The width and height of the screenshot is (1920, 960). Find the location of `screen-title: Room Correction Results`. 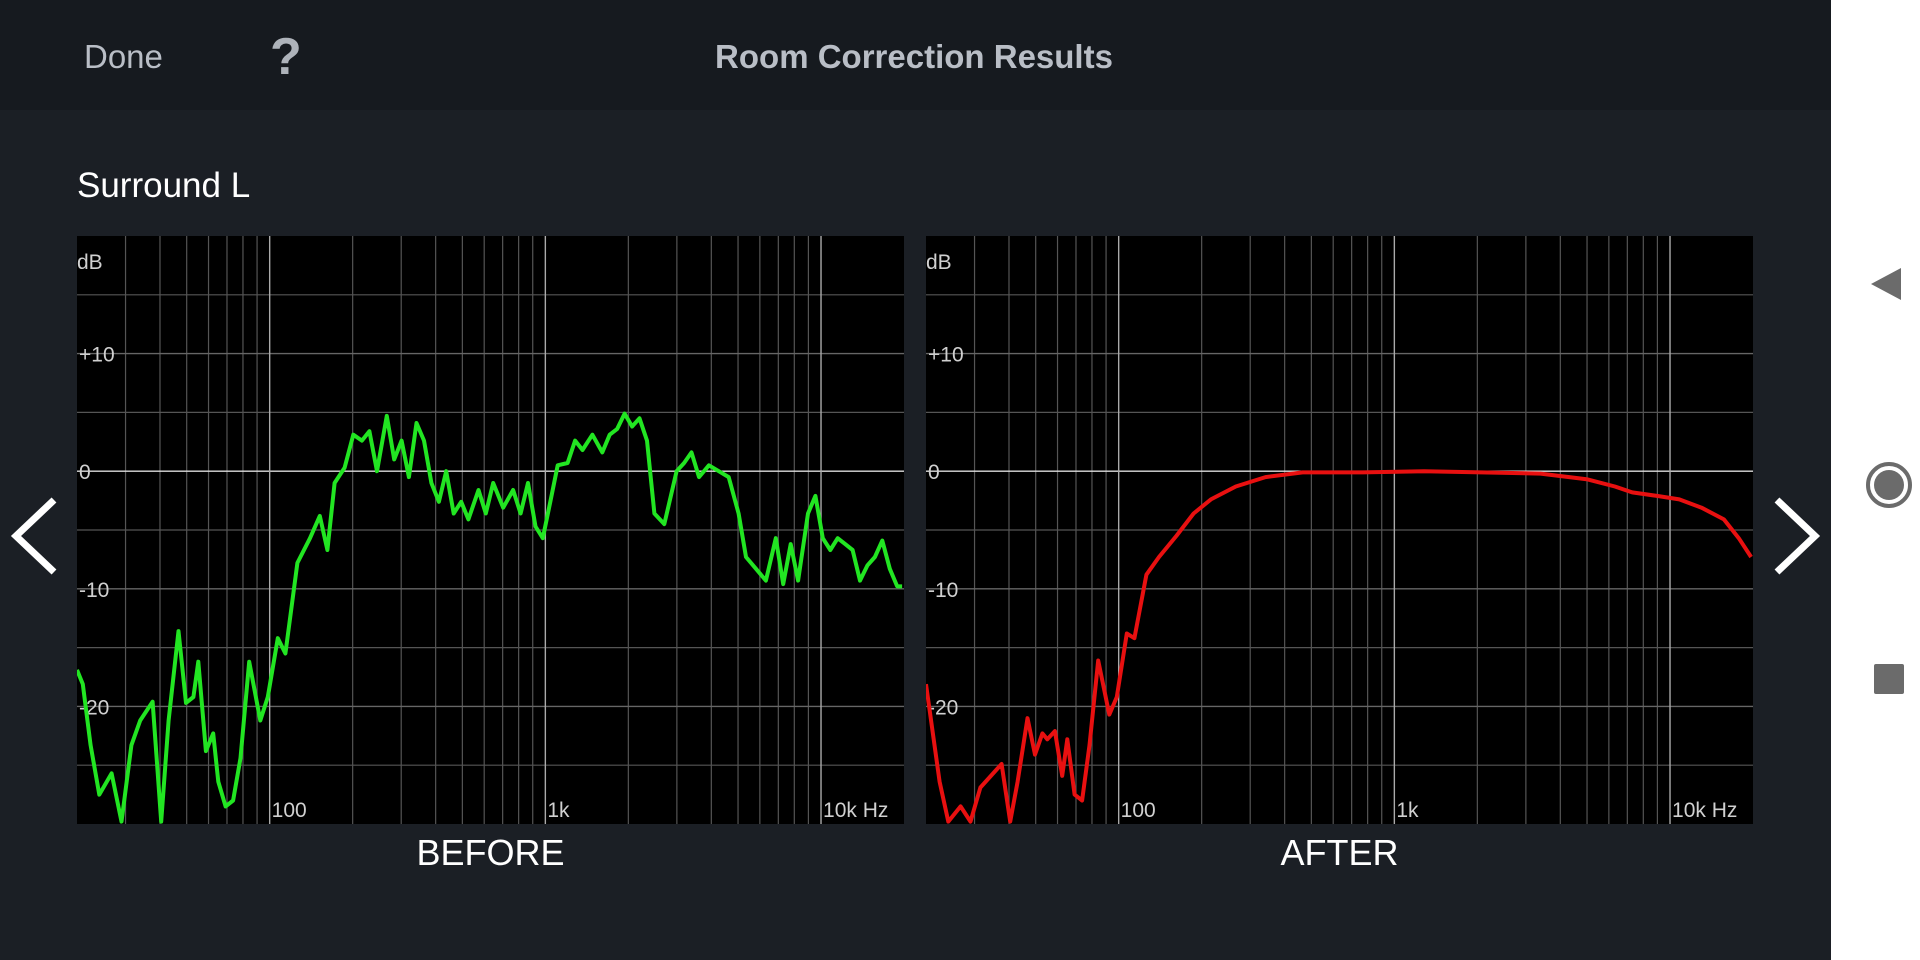

screen-title: Room Correction Results is located at coordinates (914, 56).